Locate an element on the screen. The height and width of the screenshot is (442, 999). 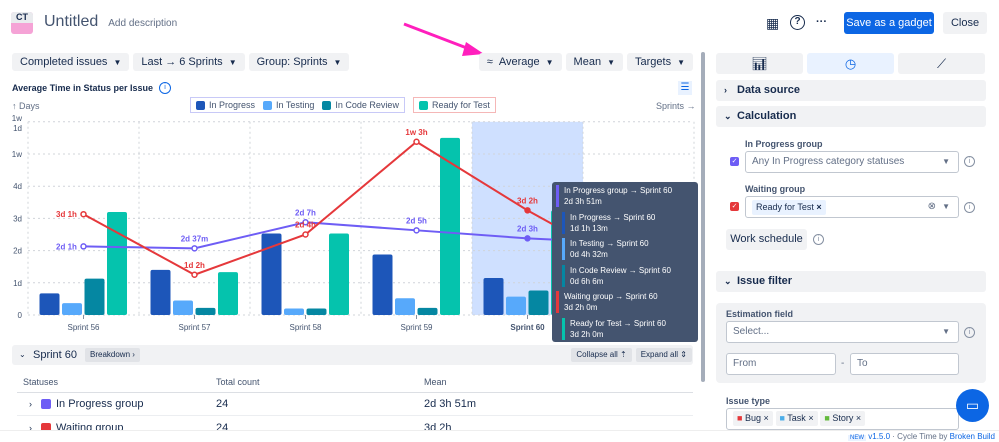
brand-link: Broken Build is located at coordinates (972, 436).